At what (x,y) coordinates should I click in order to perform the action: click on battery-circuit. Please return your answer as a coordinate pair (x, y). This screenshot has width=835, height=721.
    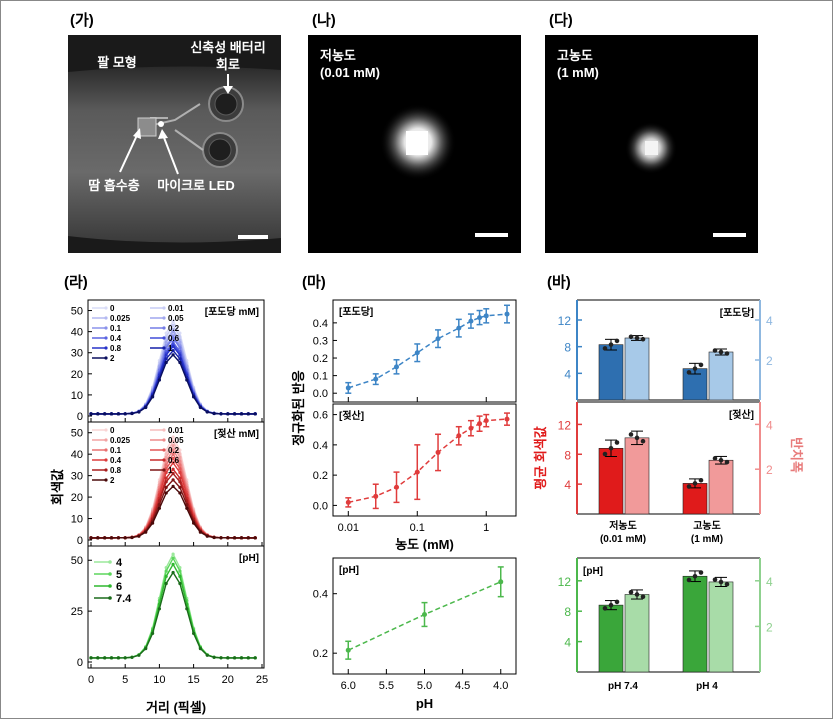
    Looking at the image, I should click on (190, 127).